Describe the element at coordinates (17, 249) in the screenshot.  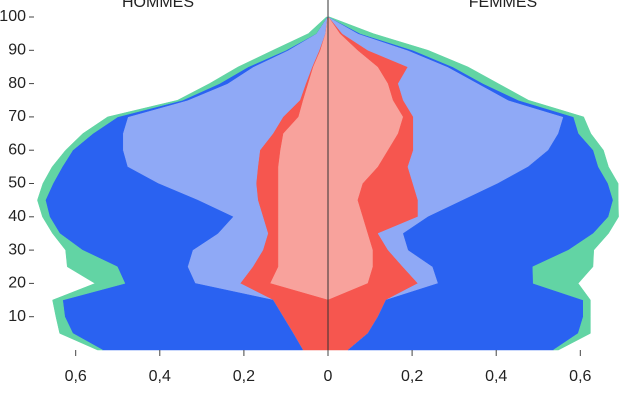
I see `y-tick-label: 30` at that location.